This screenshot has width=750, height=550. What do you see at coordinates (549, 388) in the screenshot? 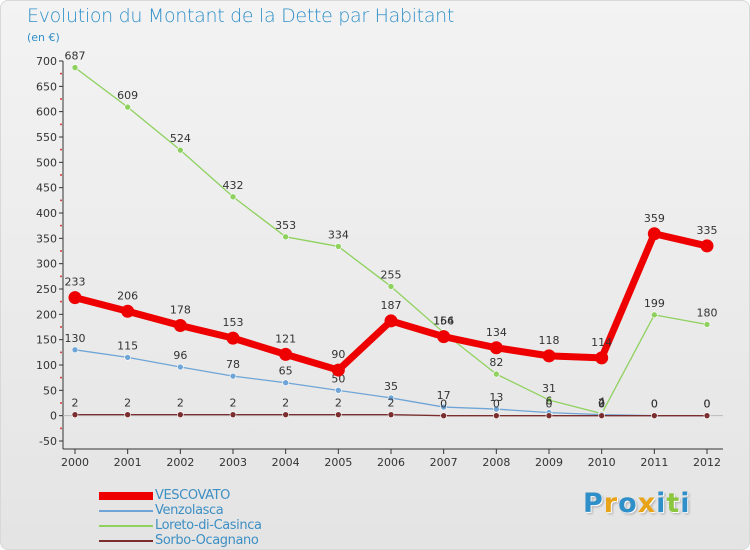
I see `data-label-loreto-di-casinca: 31` at bounding box center [549, 388].